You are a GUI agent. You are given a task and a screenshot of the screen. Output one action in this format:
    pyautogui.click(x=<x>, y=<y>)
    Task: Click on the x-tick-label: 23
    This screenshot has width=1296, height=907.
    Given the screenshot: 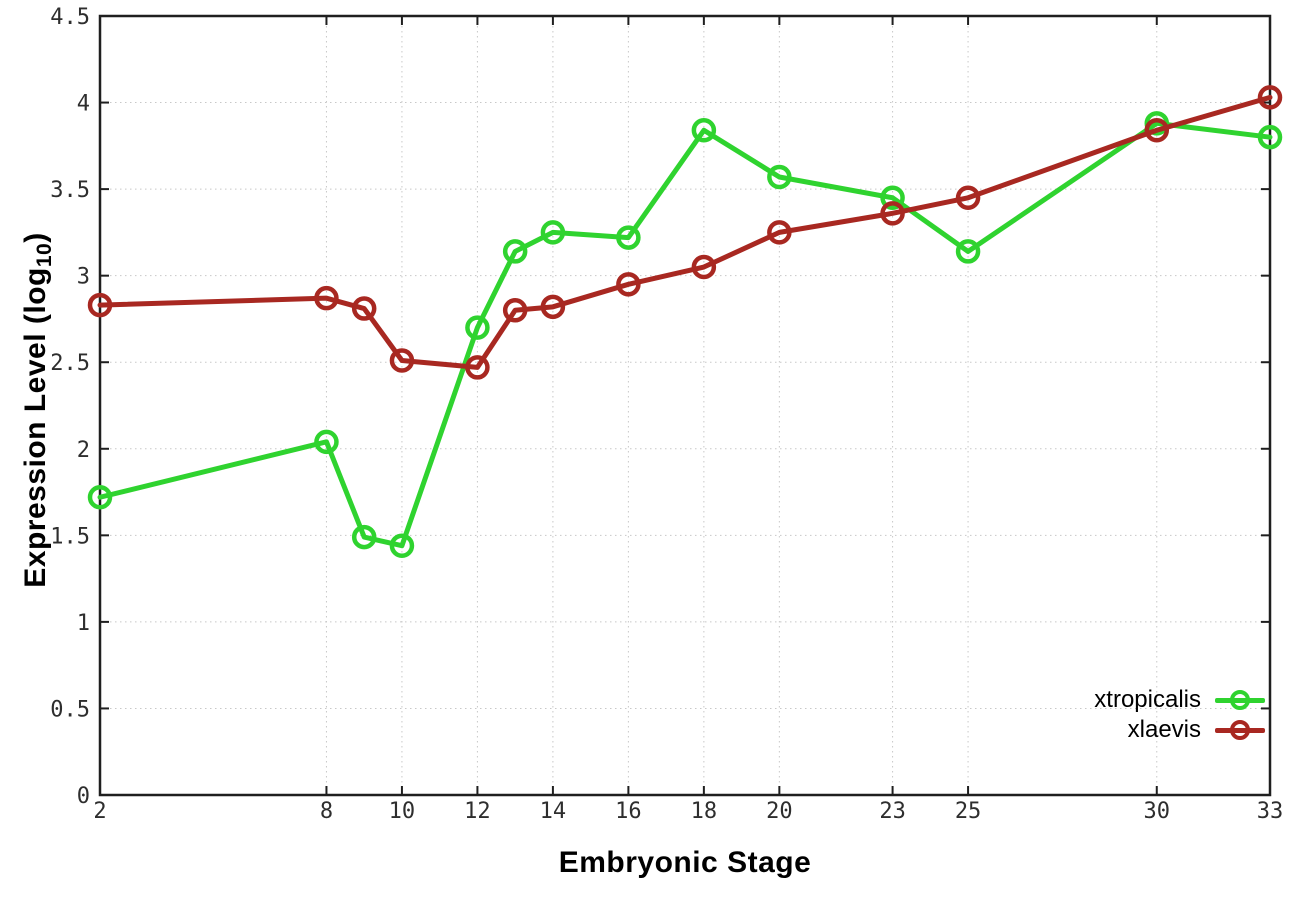 What is the action you would take?
    pyautogui.click(x=892, y=811)
    